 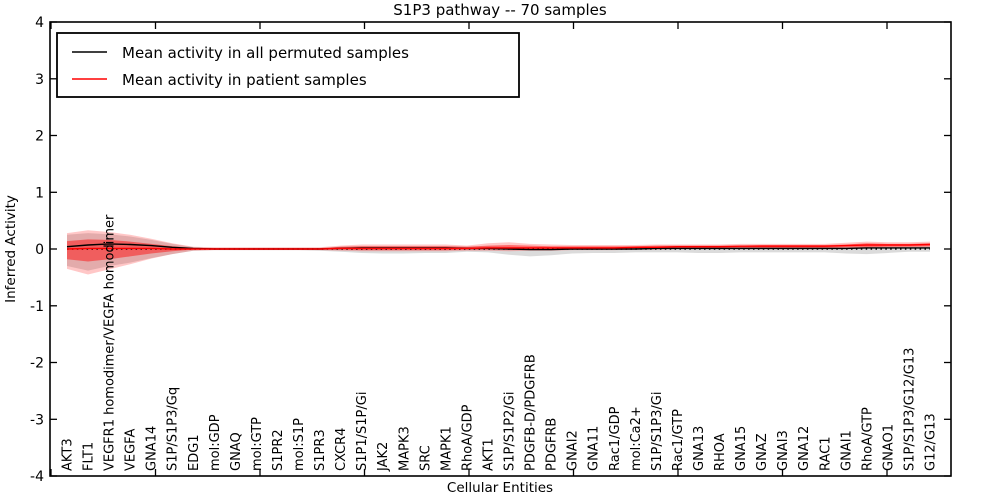 What do you see at coordinates (39, 23) in the screenshot?
I see `y-tick-label: 4` at bounding box center [39, 23].